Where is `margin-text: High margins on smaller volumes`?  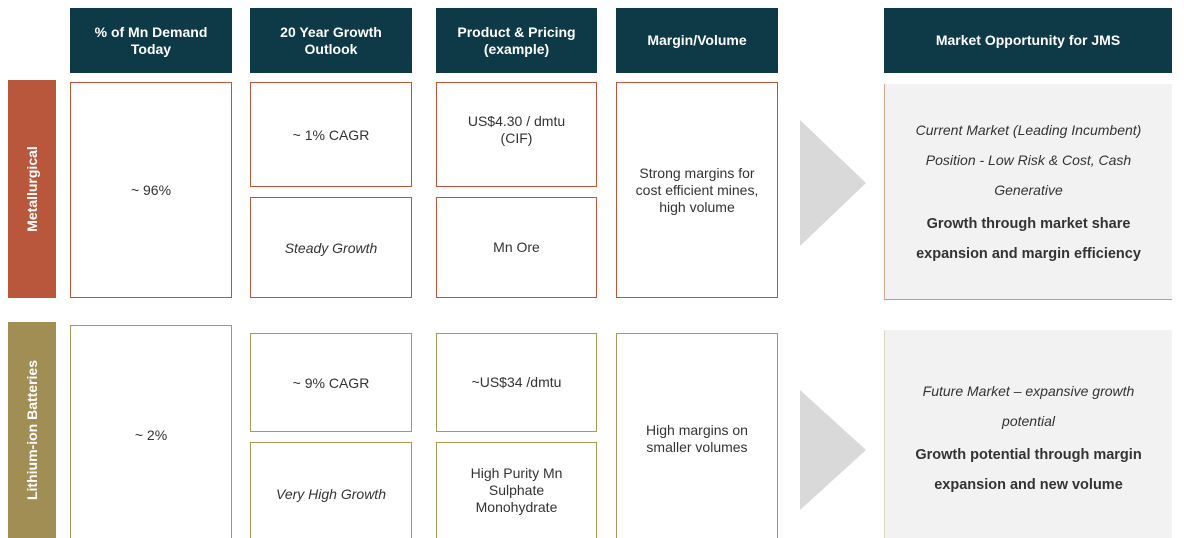 margin-text: High margins on smaller volumes is located at coordinates (697, 438).